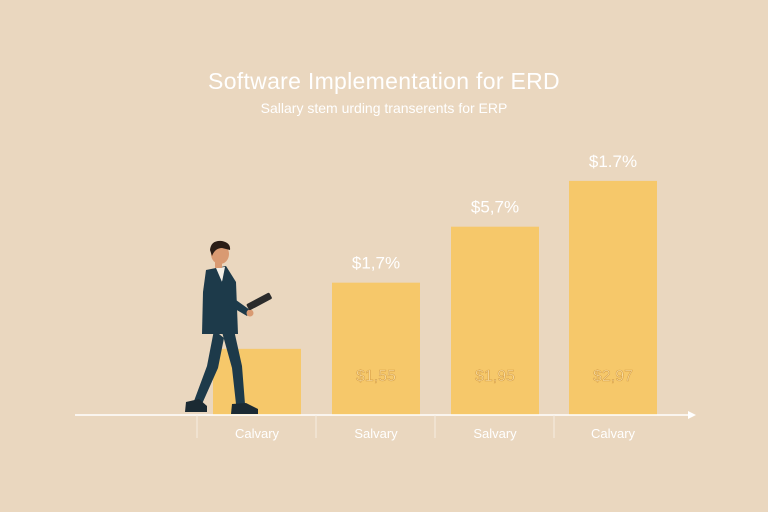 The image size is (768, 512). What do you see at coordinates (613, 161) in the screenshot?
I see `bar-value-label: $1.7%` at bounding box center [613, 161].